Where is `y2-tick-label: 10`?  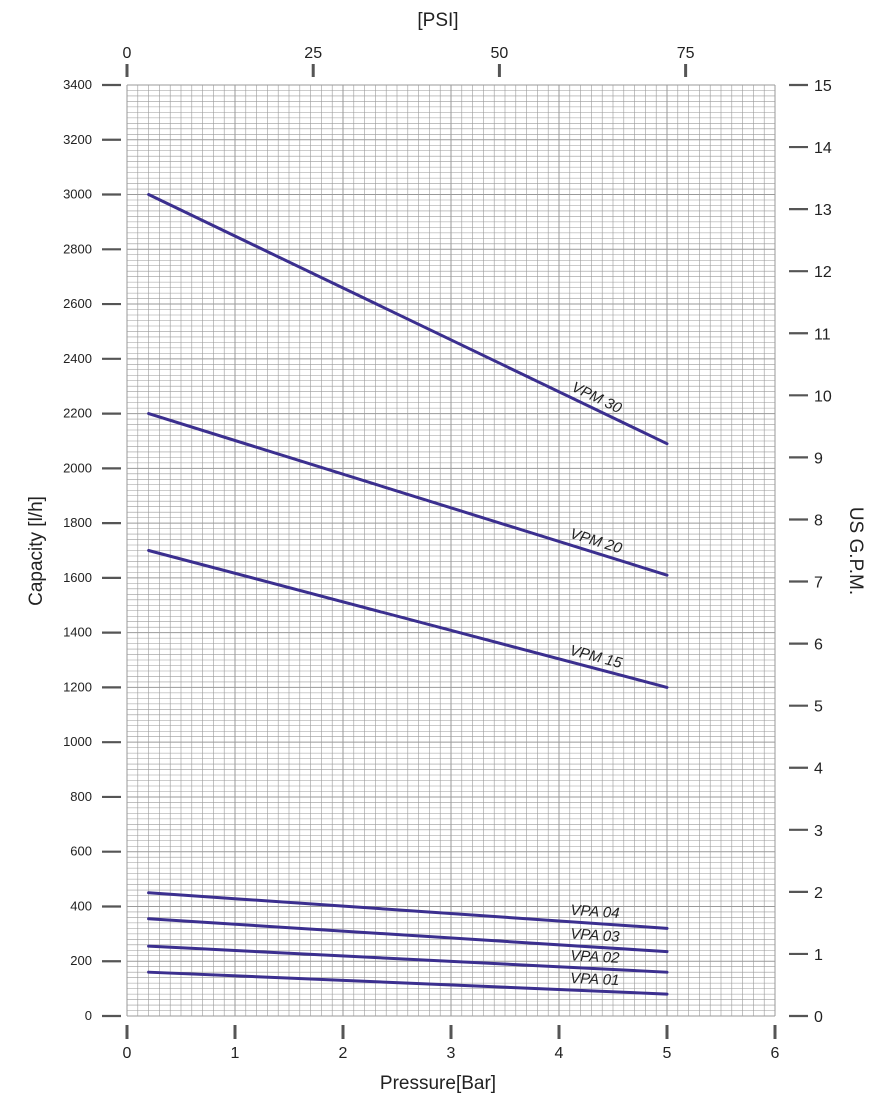
y2-tick-label: 10 is located at coordinates (823, 396).